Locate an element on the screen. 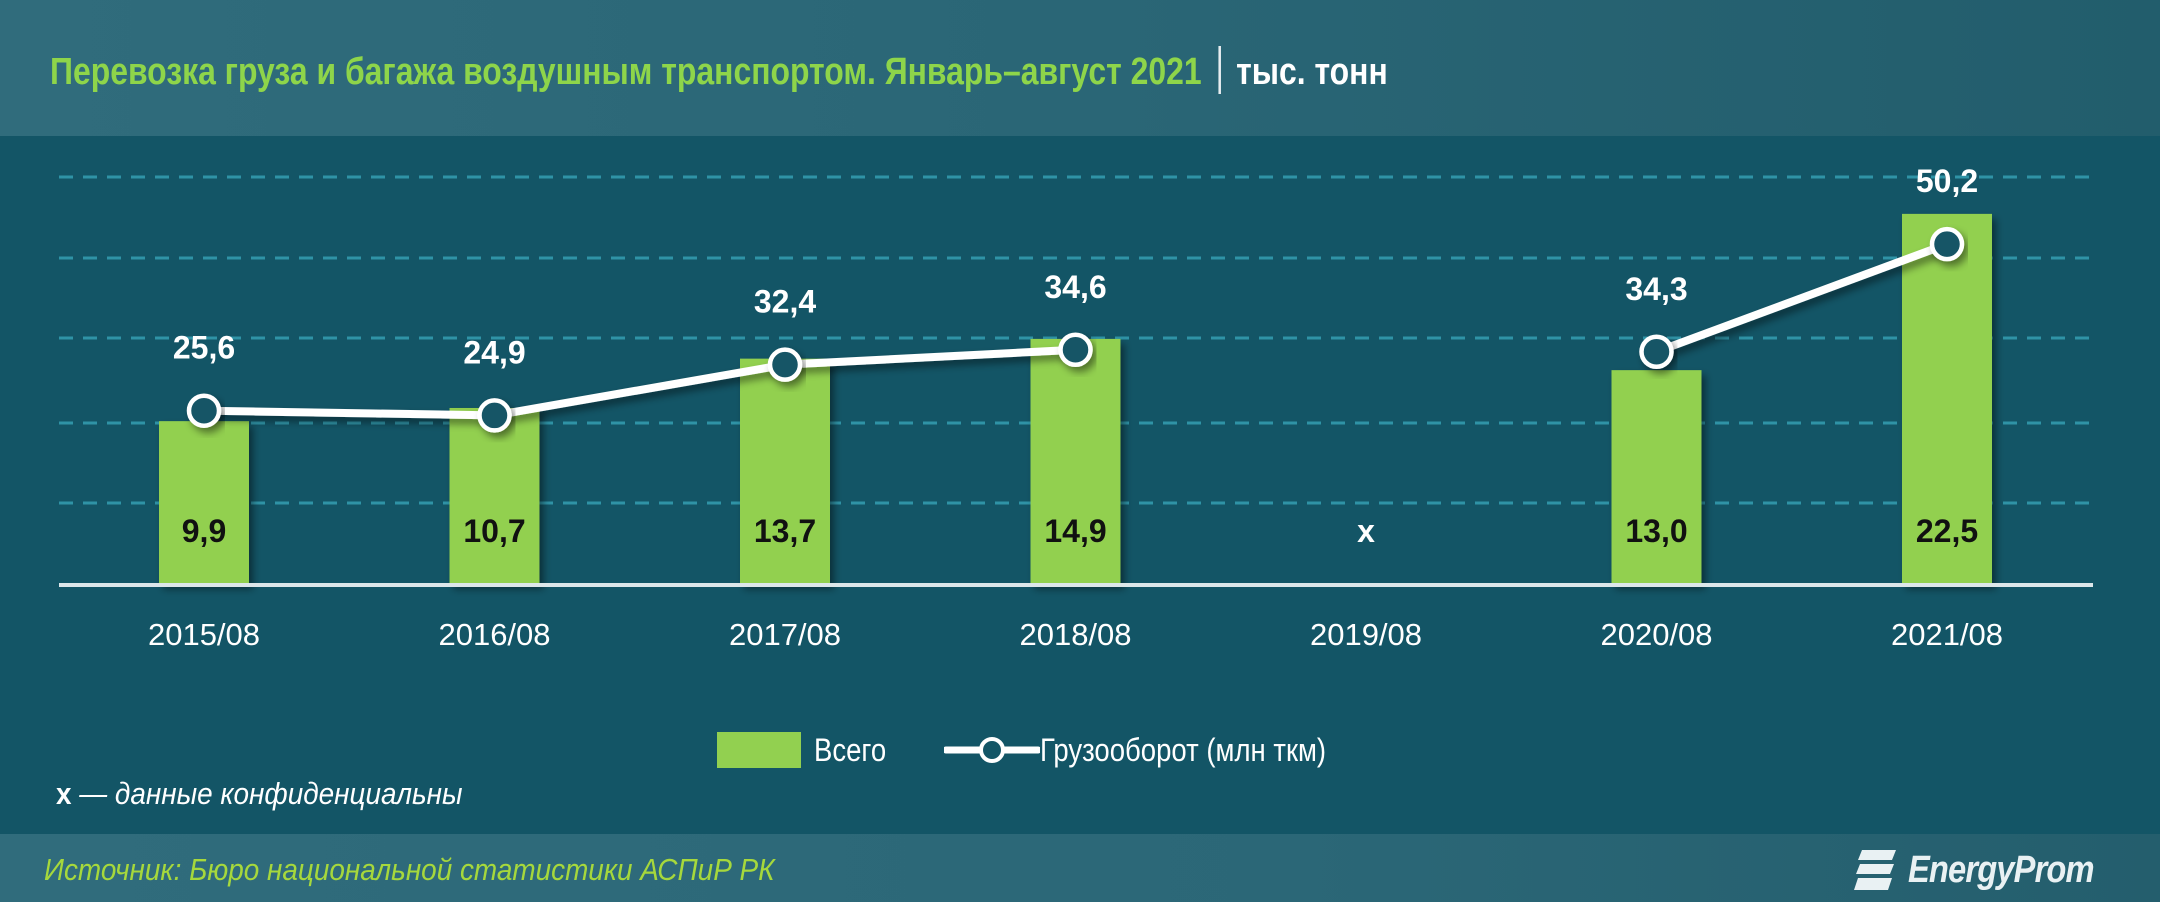 Image resolution: width=2160 pixels, height=902 pixels. title-separator is located at coordinates (1219, 70).